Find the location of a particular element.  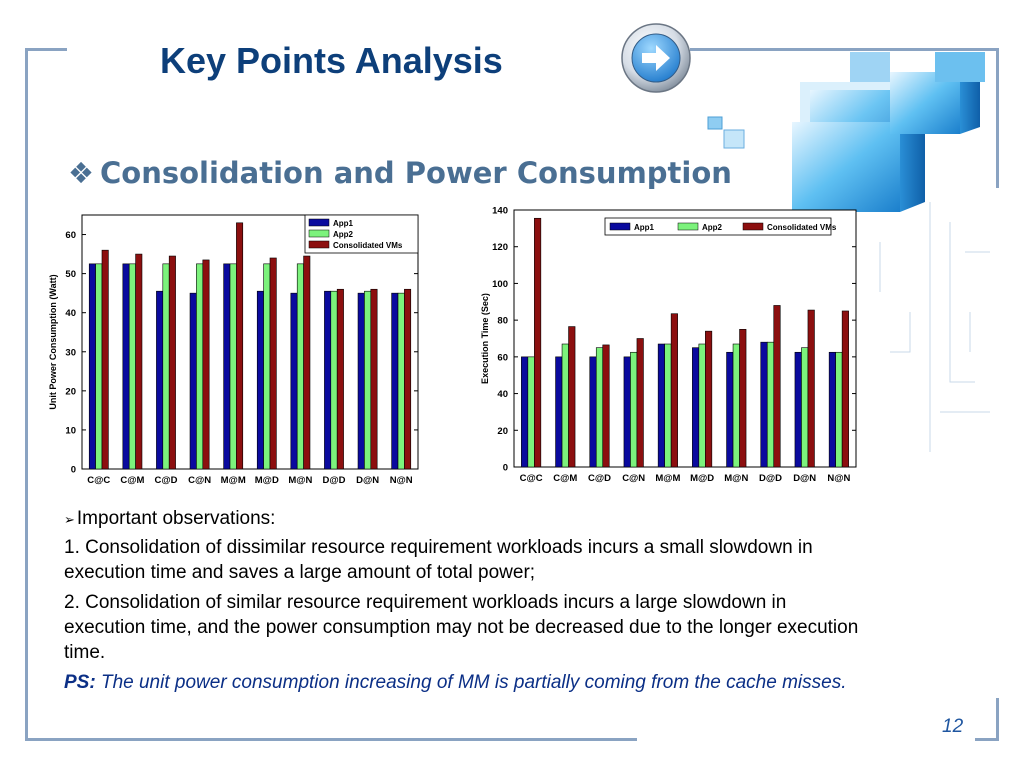

power-ytick-label: 30 is located at coordinates (70, 352).